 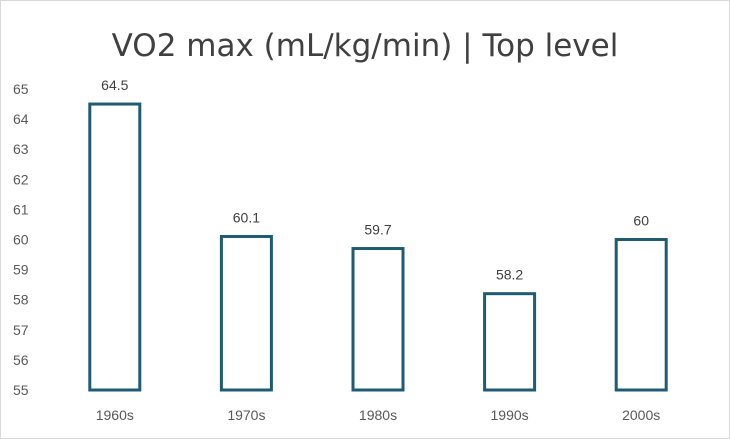 What do you see at coordinates (21, 360) in the screenshot?
I see `y-tick-label: 56` at bounding box center [21, 360].